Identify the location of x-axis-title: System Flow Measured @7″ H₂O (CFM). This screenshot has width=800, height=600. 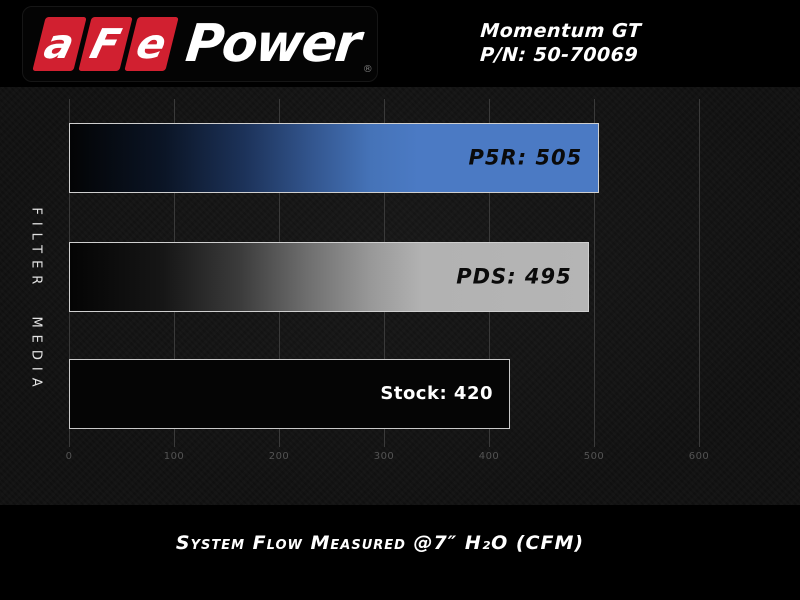
(380, 543).